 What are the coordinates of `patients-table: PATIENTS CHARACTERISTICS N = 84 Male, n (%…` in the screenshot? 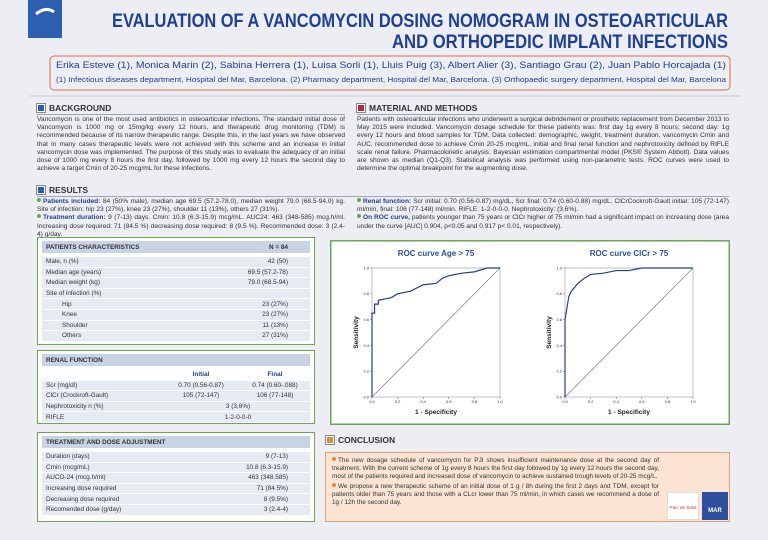 It's located at (176, 291).